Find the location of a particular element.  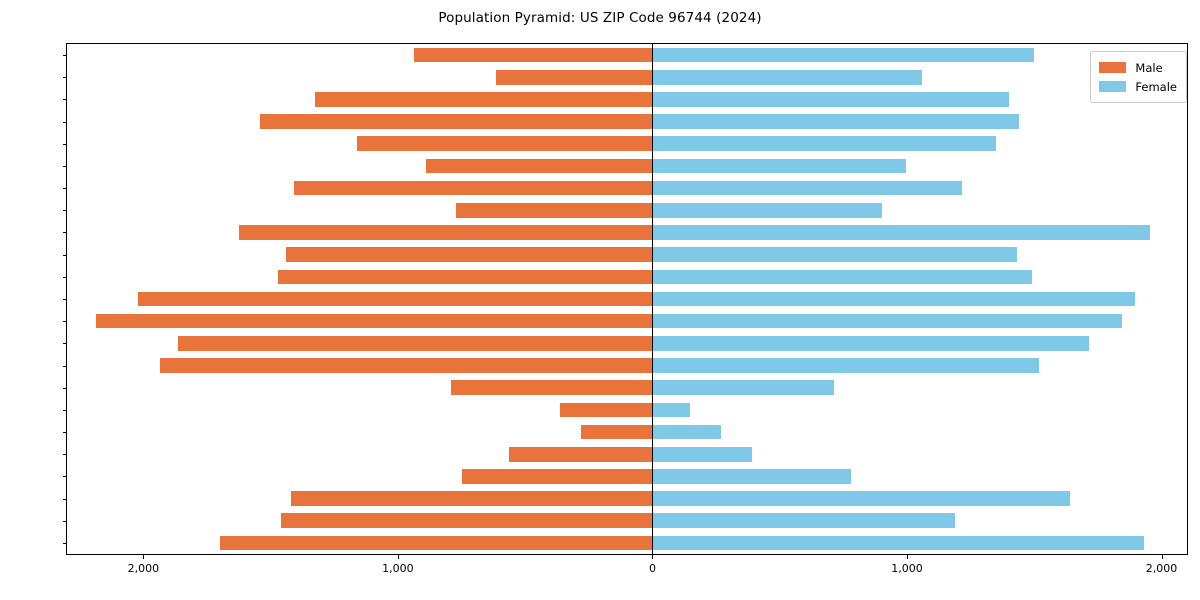

xtick-label: 2,000 is located at coordinates (143, 568).